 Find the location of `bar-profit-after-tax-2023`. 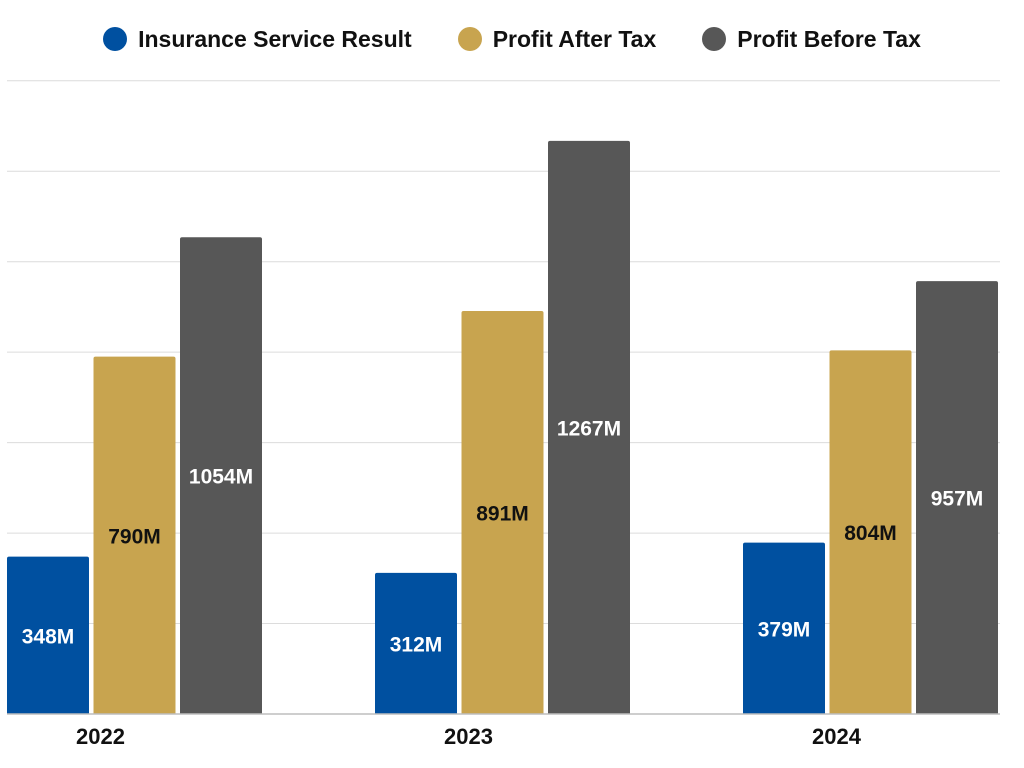

bar-profit-after-tax-2023 is located at coordinates (502, 512).